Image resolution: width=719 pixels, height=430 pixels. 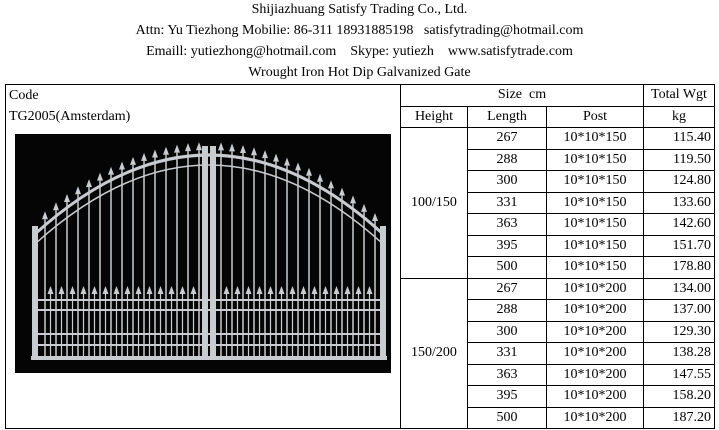 I want to click on weight: 178.80, so click(x=679, y=267).